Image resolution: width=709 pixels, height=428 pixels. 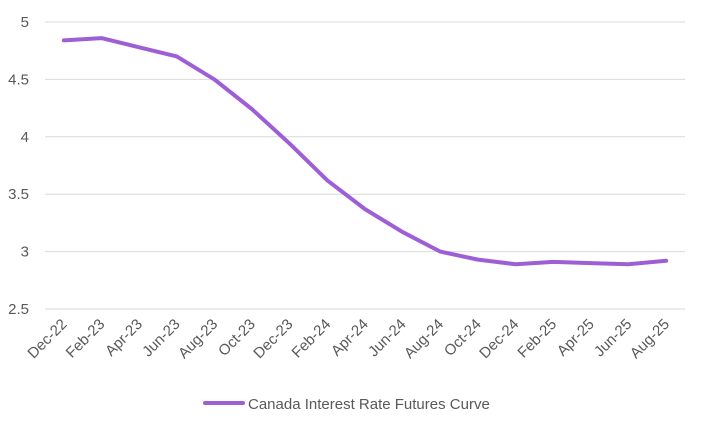 What do you see at coordinates (537, 339) in the screenshot?
I see `x-tick-label: Feb-25` at bounding box center [537, 339].